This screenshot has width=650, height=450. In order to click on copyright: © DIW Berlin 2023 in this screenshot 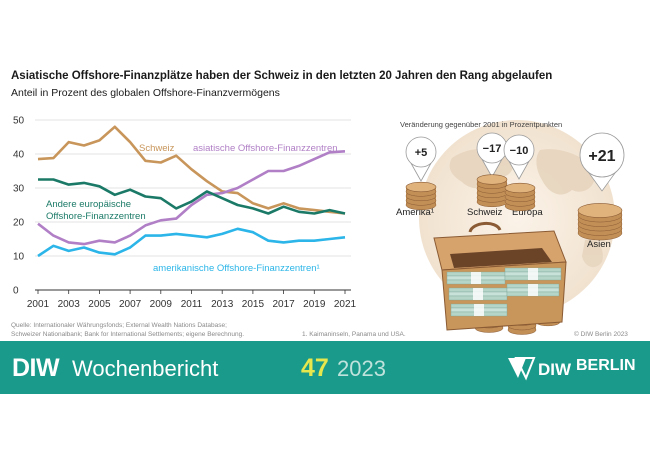, I will do `click(601, 334)`.